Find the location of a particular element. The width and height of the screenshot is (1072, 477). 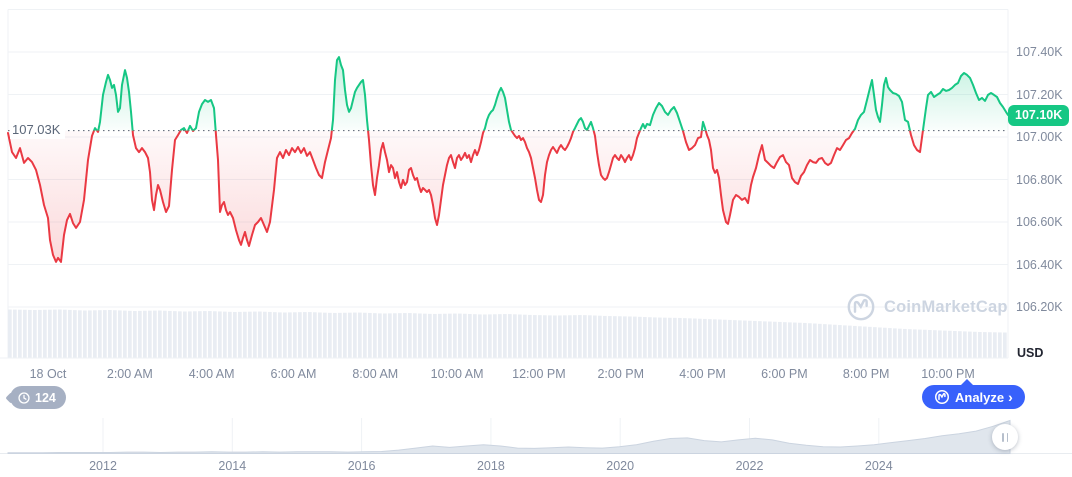

y-axis-tick: 106.20K is located at coordinates (1039, 307).